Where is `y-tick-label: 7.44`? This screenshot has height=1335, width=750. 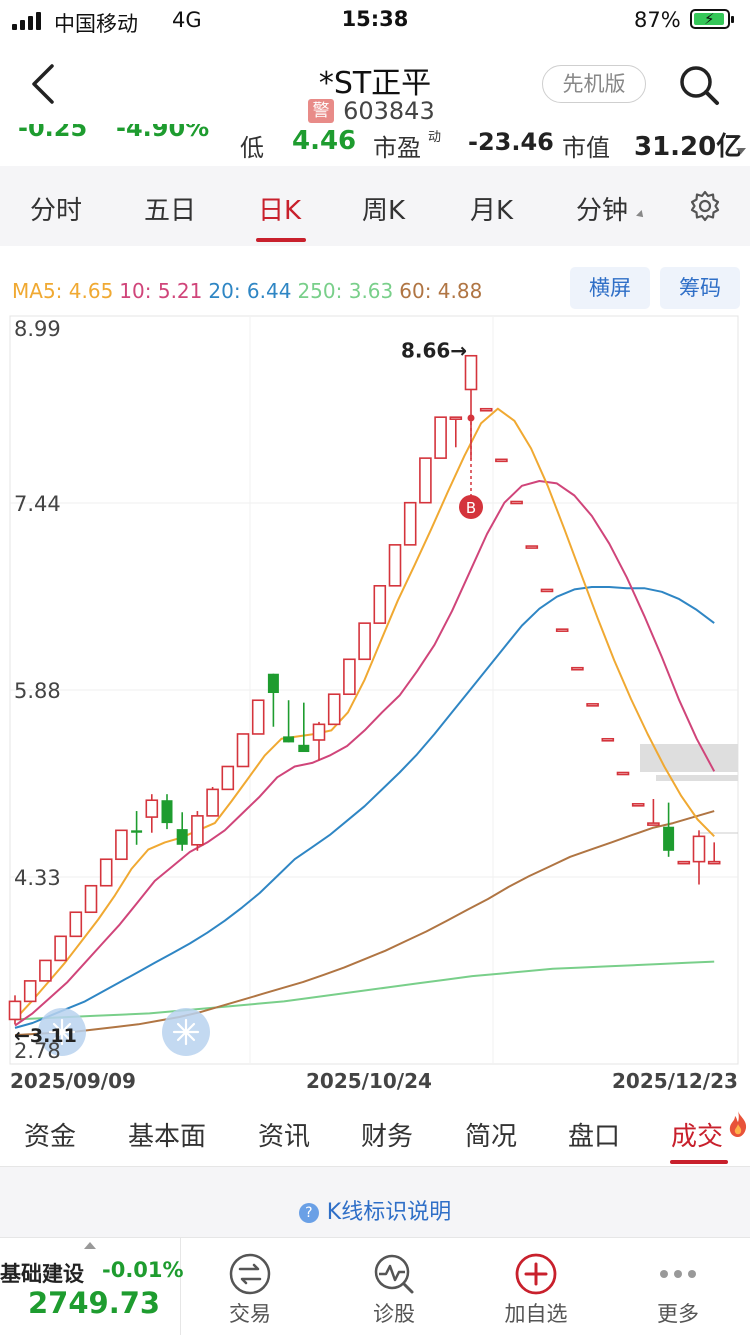 y-tick-label: 7.44 is located at coordinates (37, 504).